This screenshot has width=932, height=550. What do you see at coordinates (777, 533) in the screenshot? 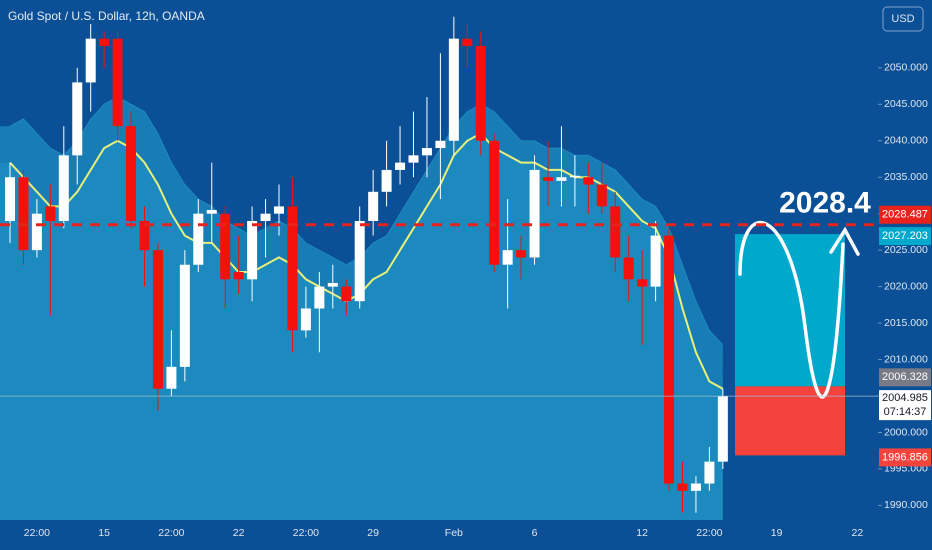
I see `x-tick-label: 19` at bounding box center [777, 533].